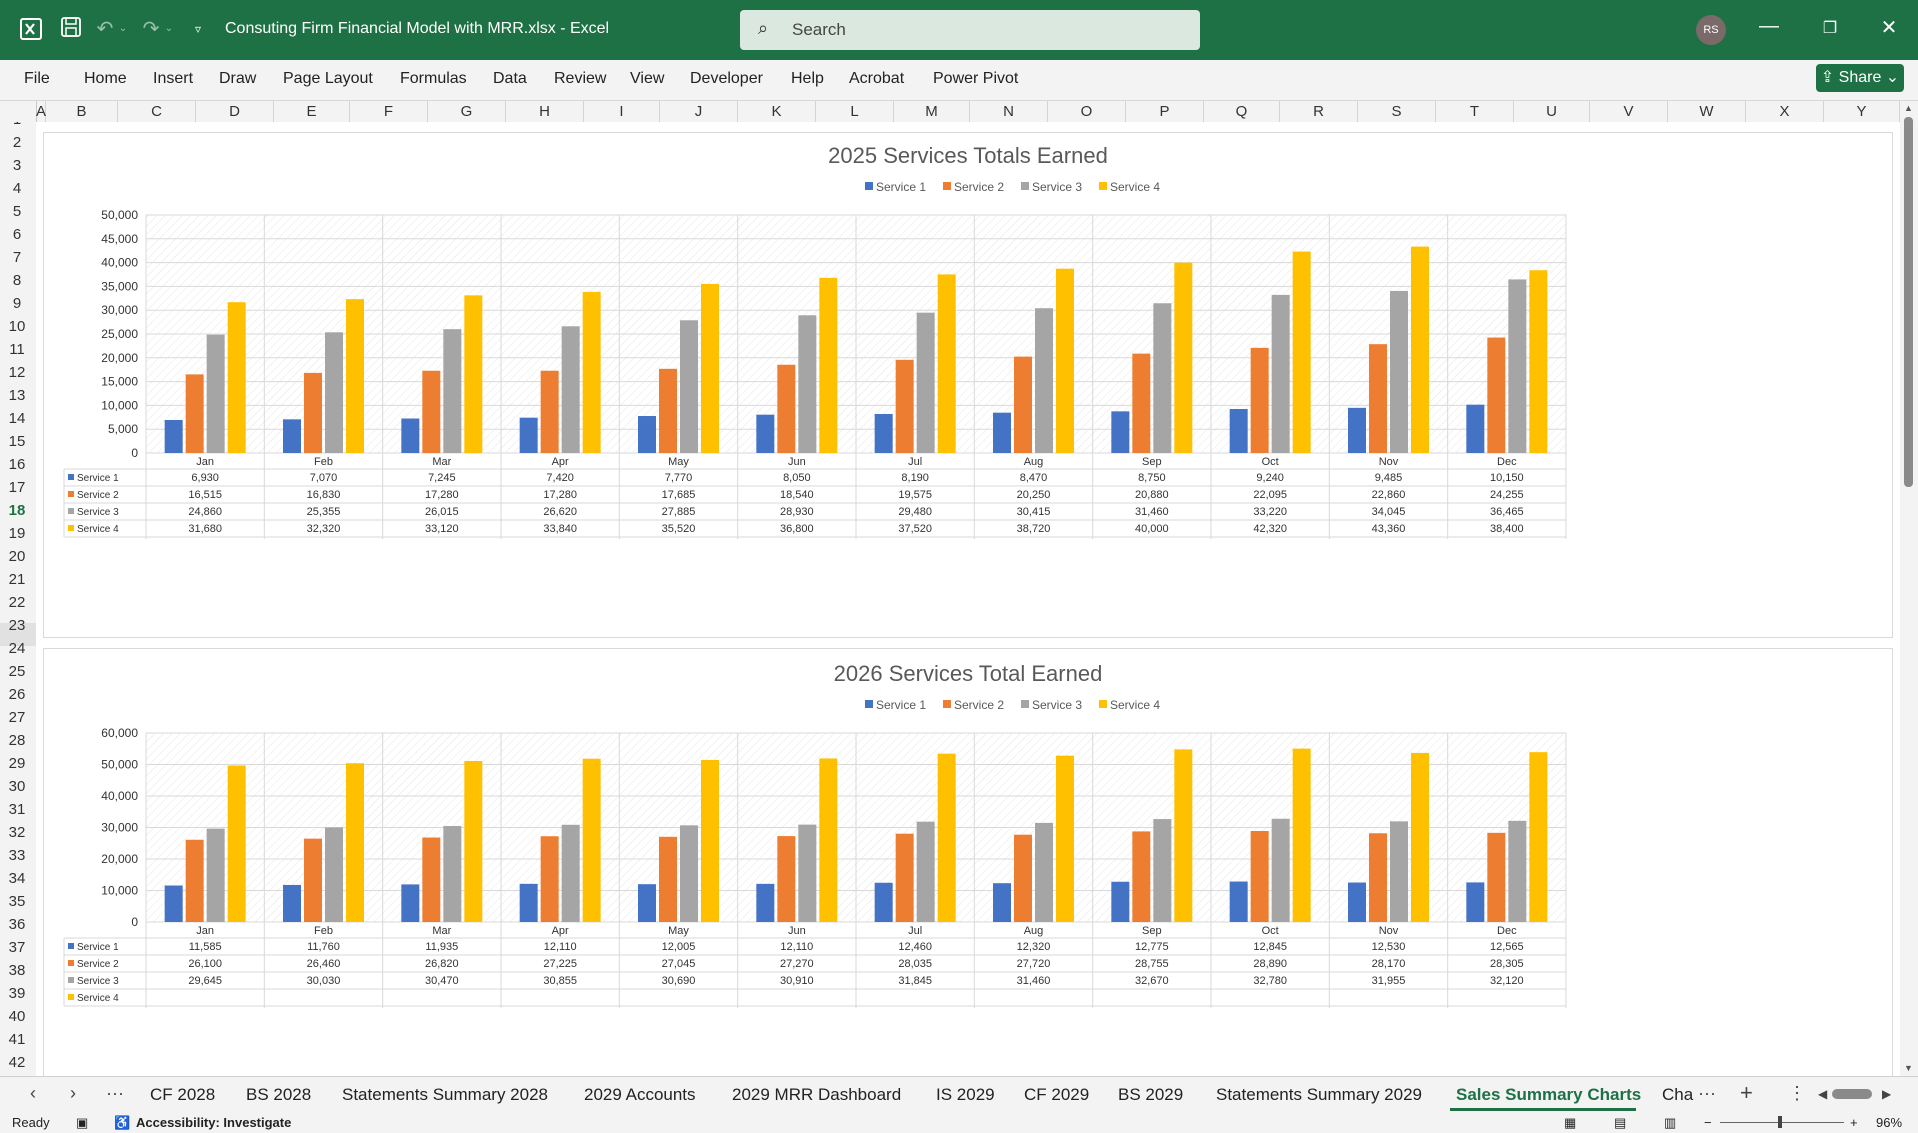 Image resolution: width=1918 pixels, height=1133 pixels. What do you see at coordinates (580, 78) in the screenshot?
I see `menu-review: Review` at bounding box center [580, 78].